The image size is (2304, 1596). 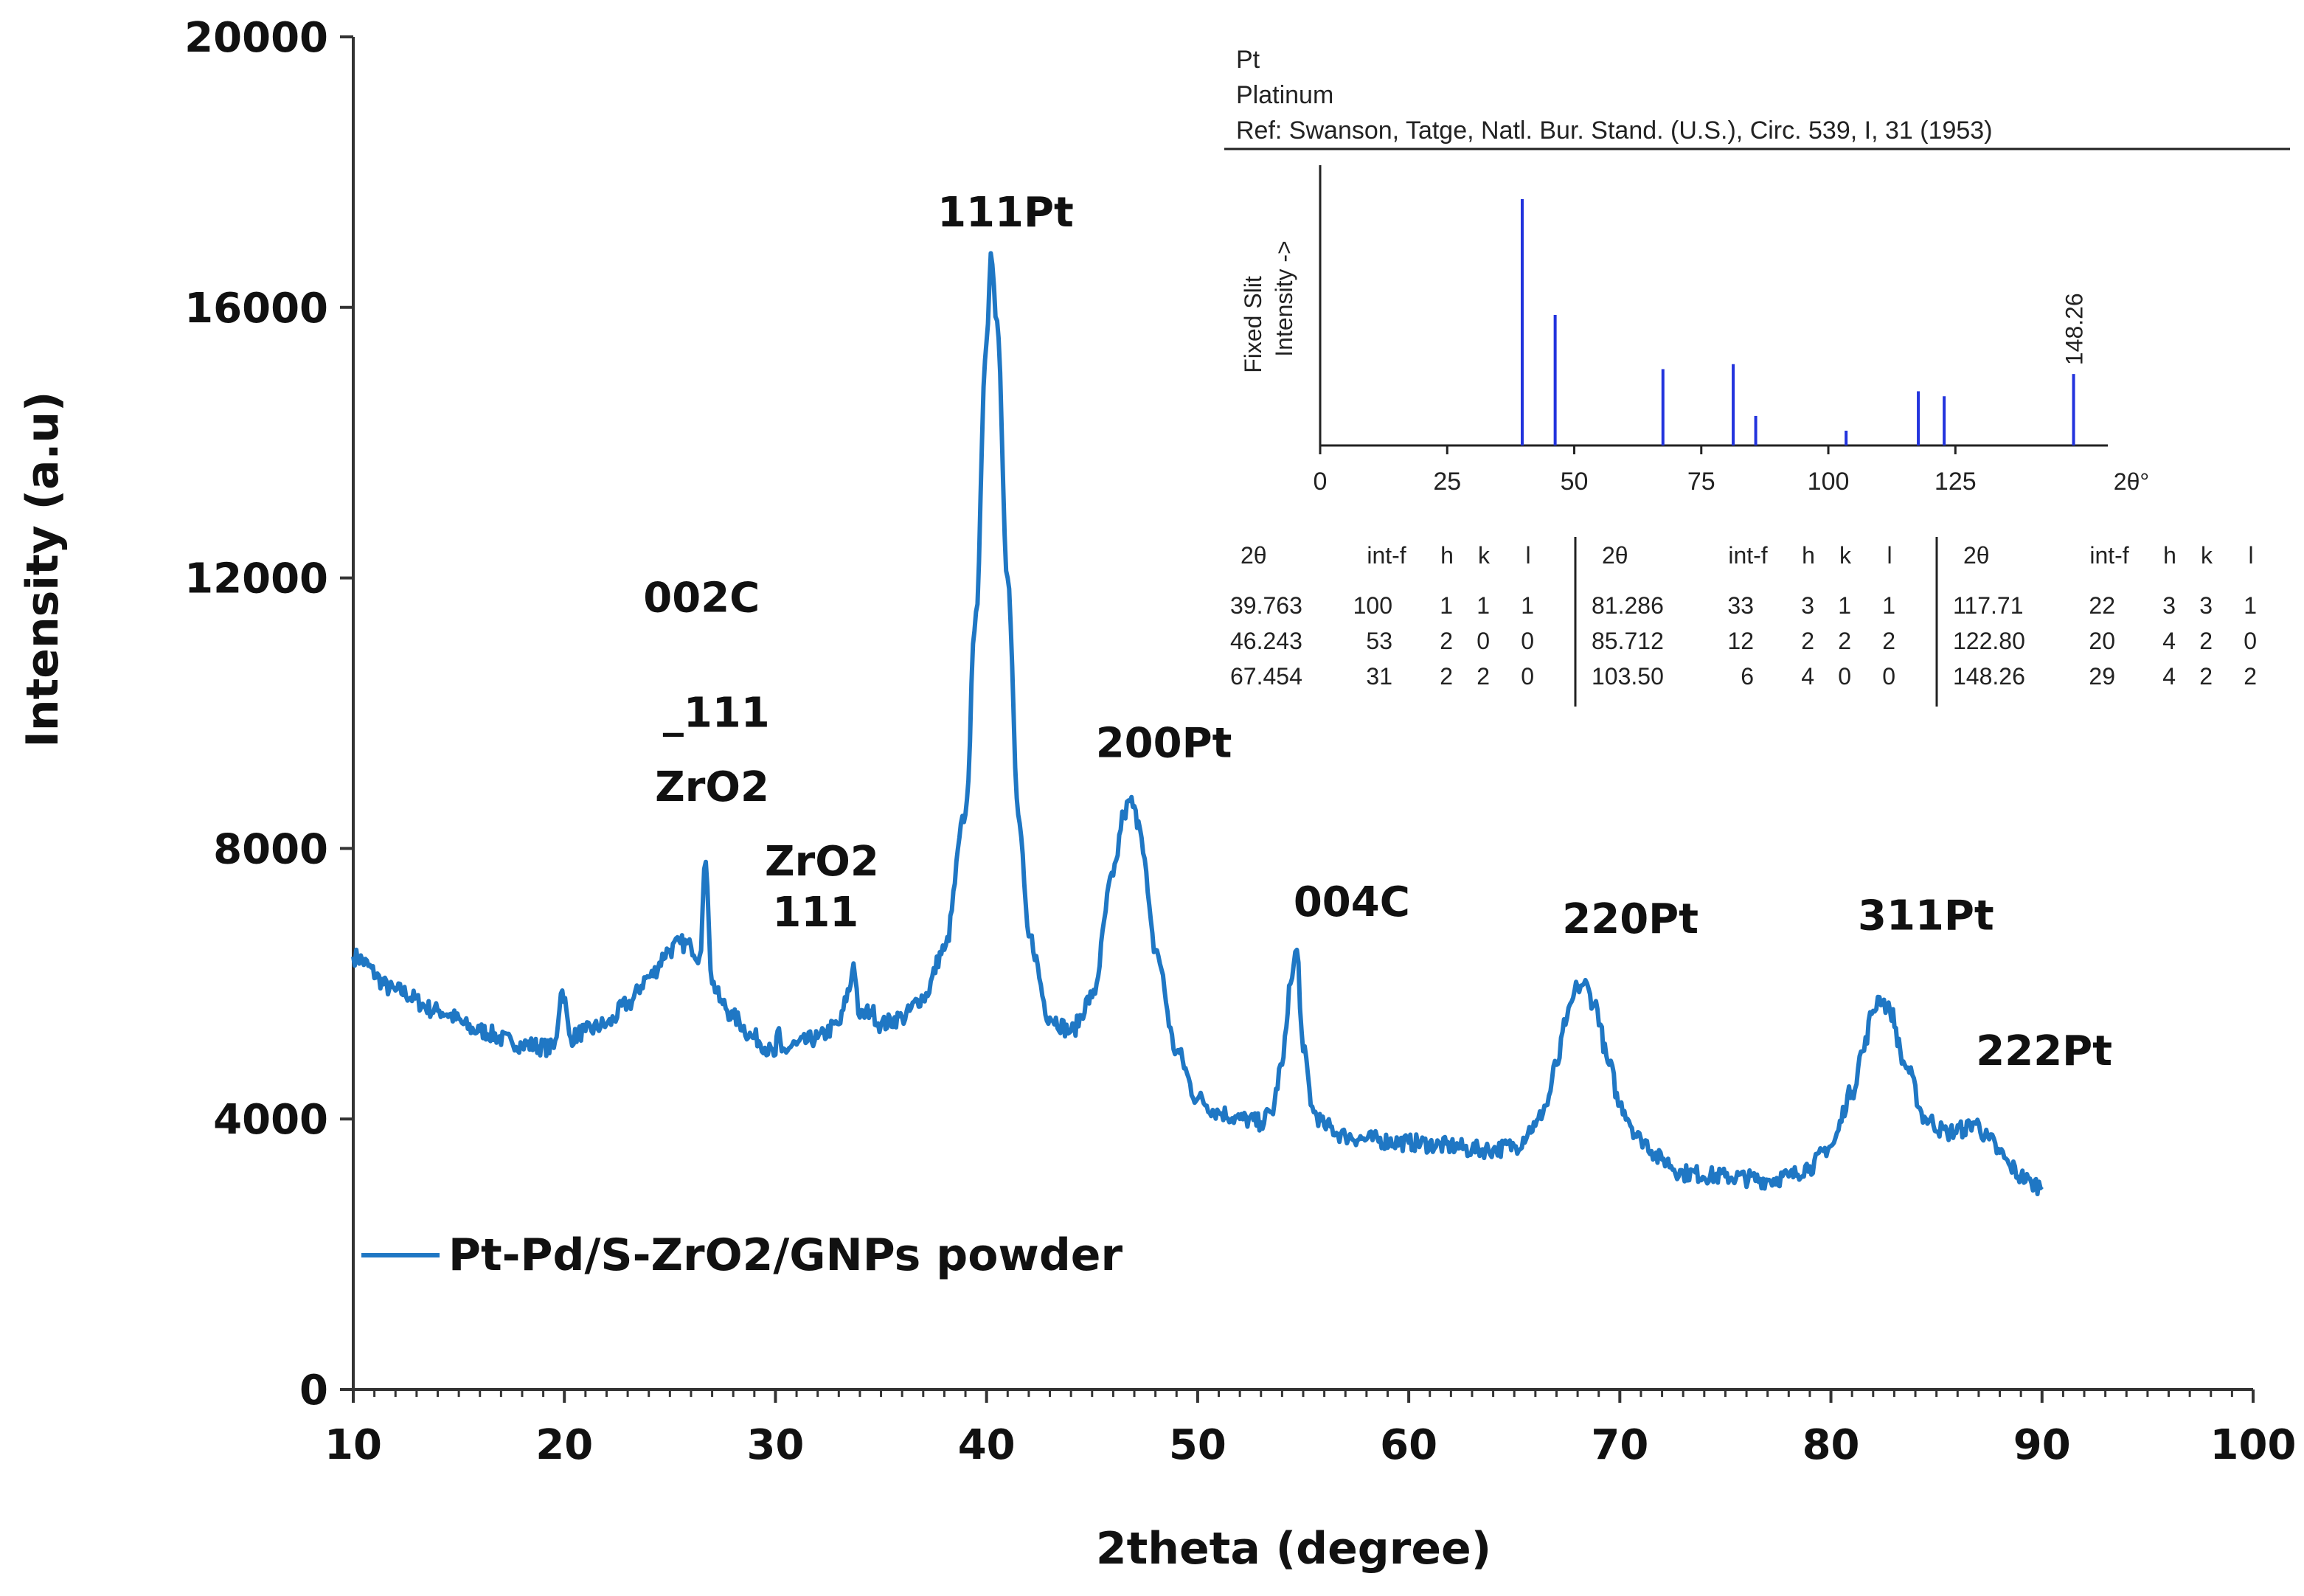 I want to click on inset-table-cell: 100, so click(x=1372, y=605).